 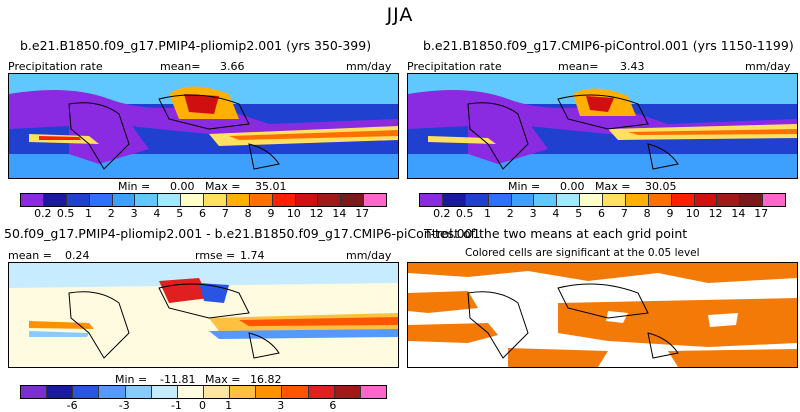 I want to click on panel3-colorbar-tick-label: -6, so click(x=72, y=405).